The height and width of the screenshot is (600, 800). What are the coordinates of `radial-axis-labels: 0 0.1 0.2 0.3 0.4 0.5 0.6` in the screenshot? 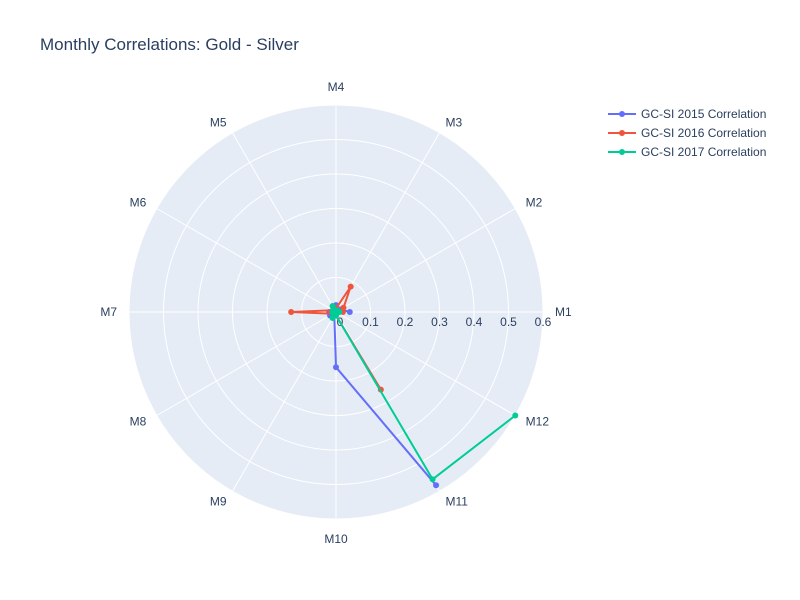 It's located at (444, 322).